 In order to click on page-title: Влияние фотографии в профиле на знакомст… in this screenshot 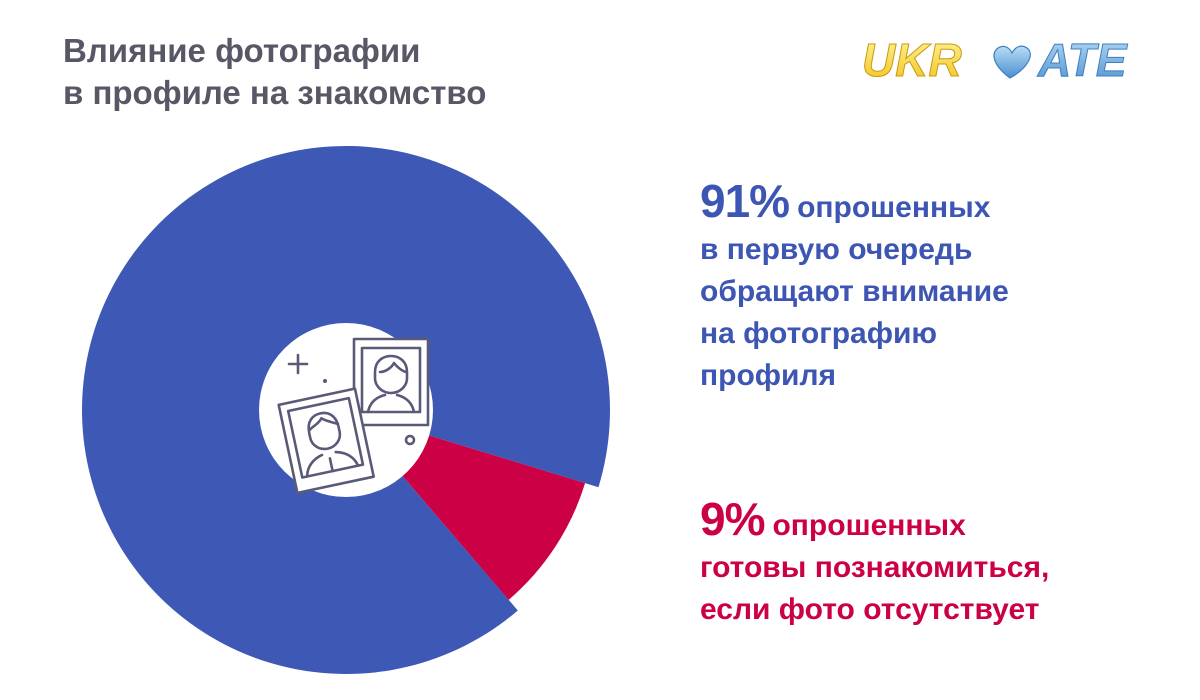, I will do `click(274, 72)`.